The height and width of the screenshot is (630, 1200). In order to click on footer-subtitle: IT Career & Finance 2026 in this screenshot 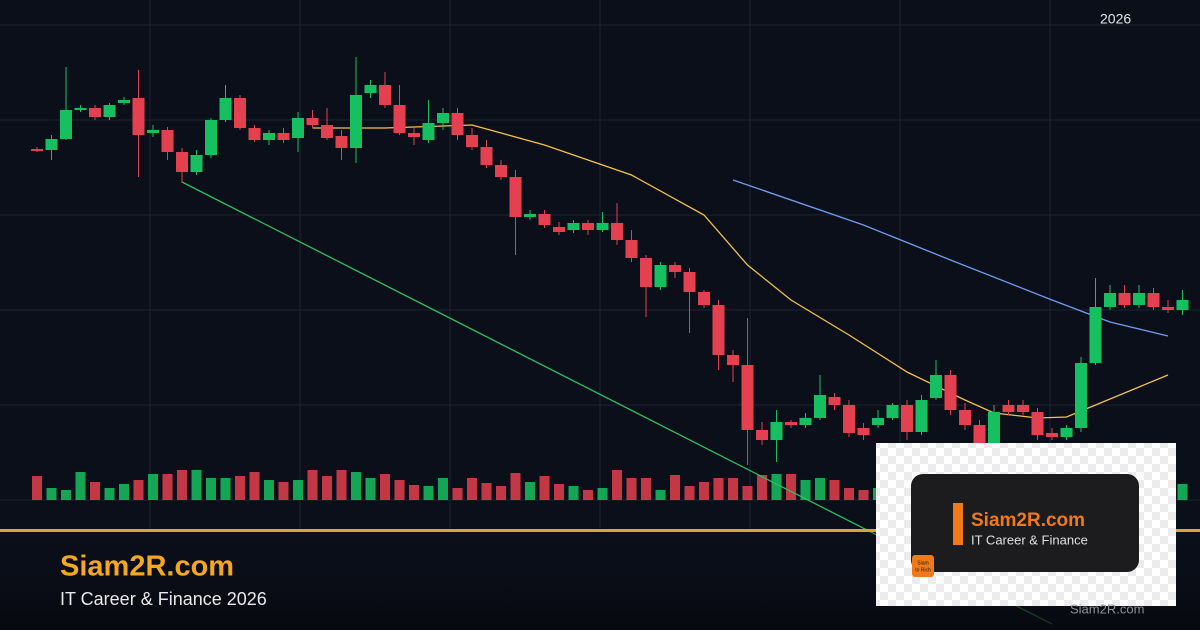, I will do `click(163, 599)`.